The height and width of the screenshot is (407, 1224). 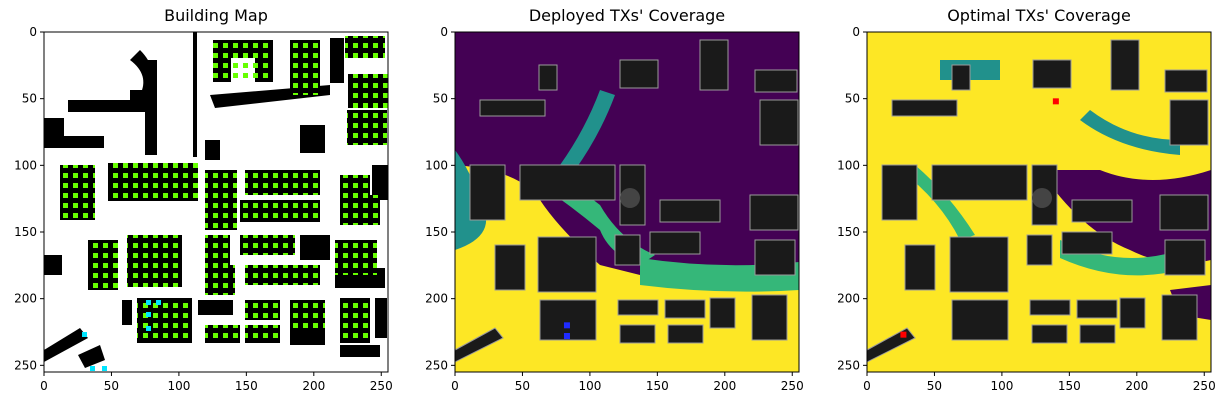 What do you see at coordinates (216, 15) in the screenshot?
I see `panel-1-title: Building Map` at bounding box center [216, 15].